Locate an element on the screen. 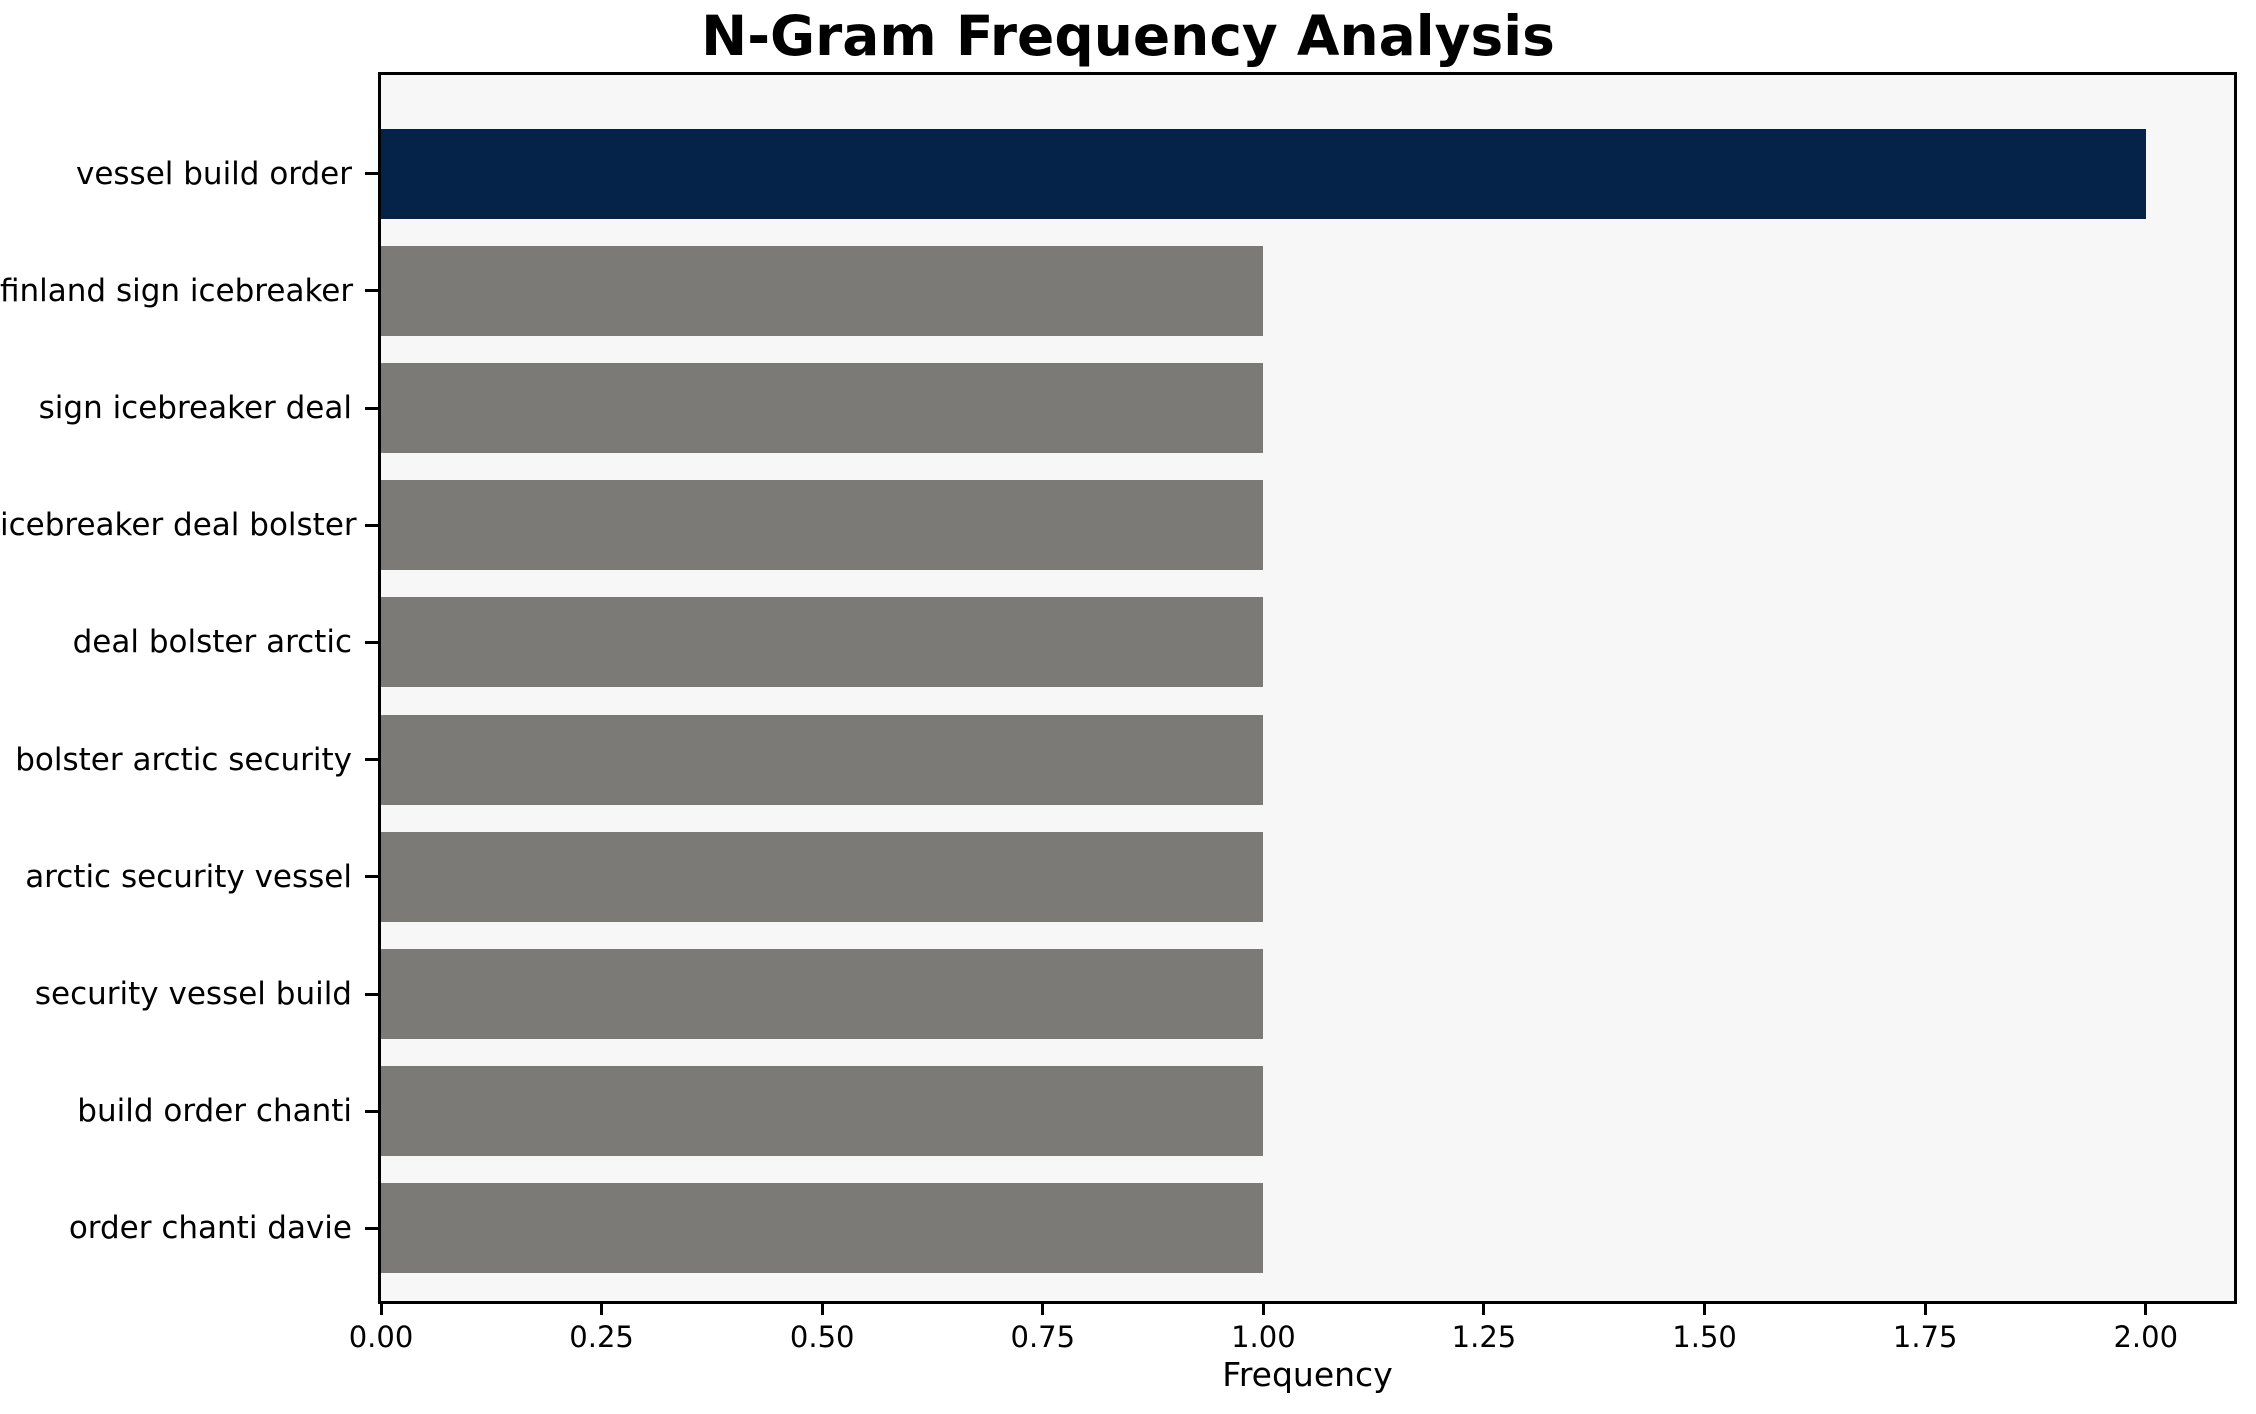 The width and height of the screenshot is (2256, 1414). x-tick-label: 1.75 is located at coordinates (1925, 1337).